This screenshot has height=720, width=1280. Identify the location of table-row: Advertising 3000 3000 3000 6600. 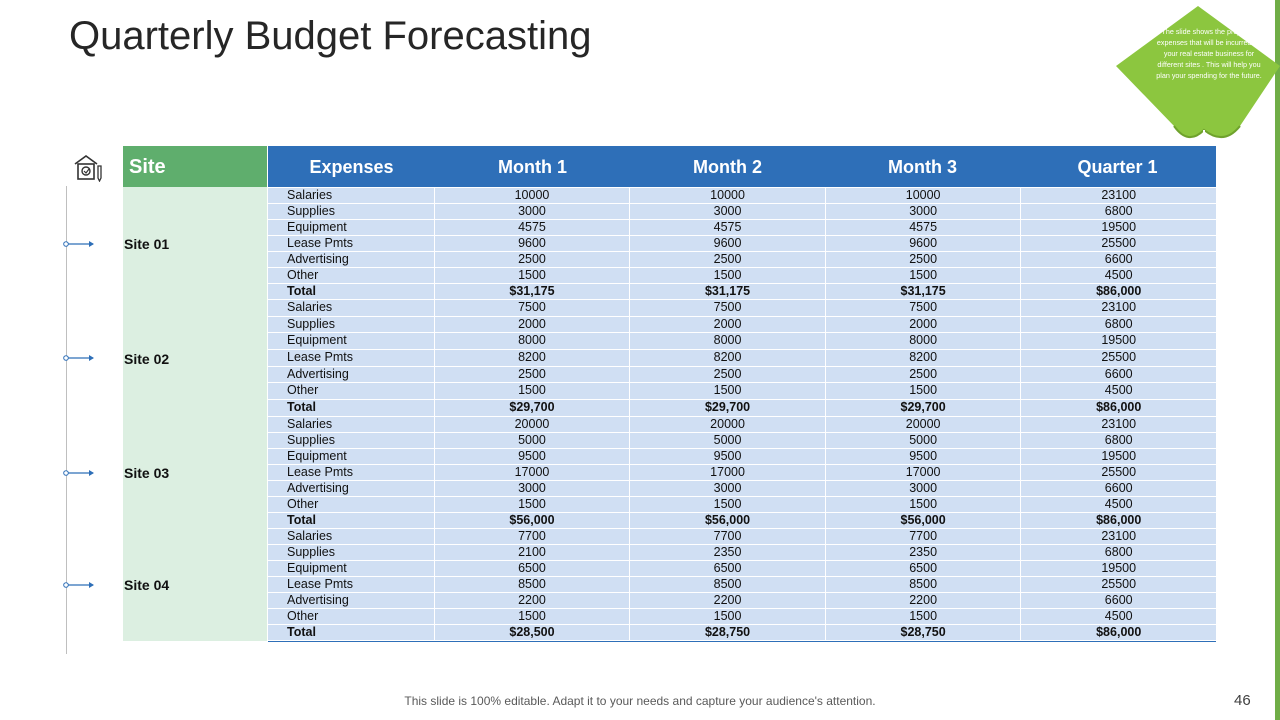
(742, 488).